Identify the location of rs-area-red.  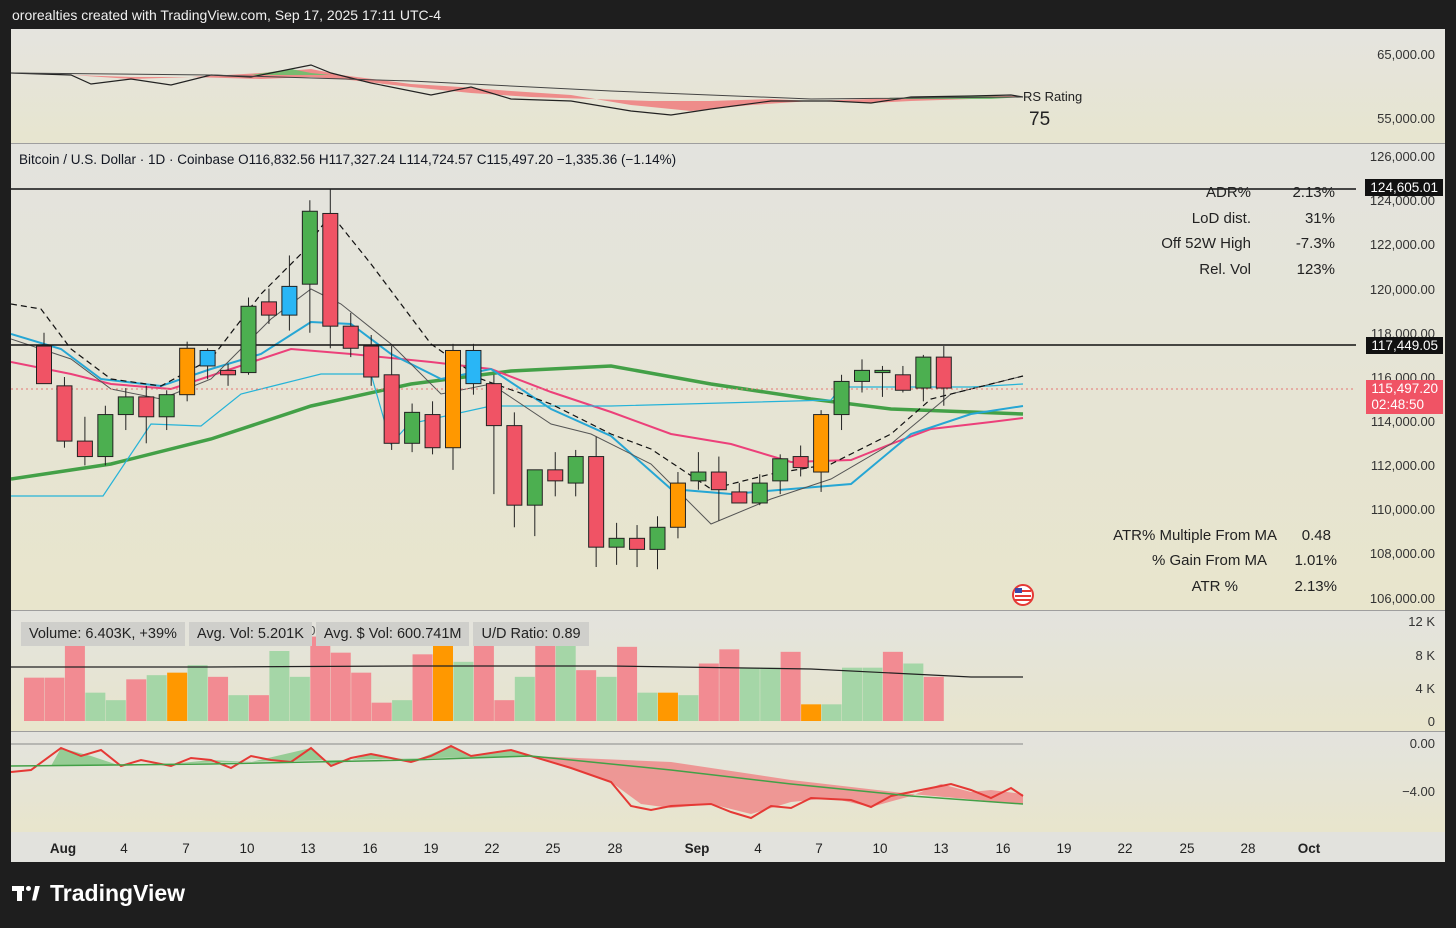
(517, 90).